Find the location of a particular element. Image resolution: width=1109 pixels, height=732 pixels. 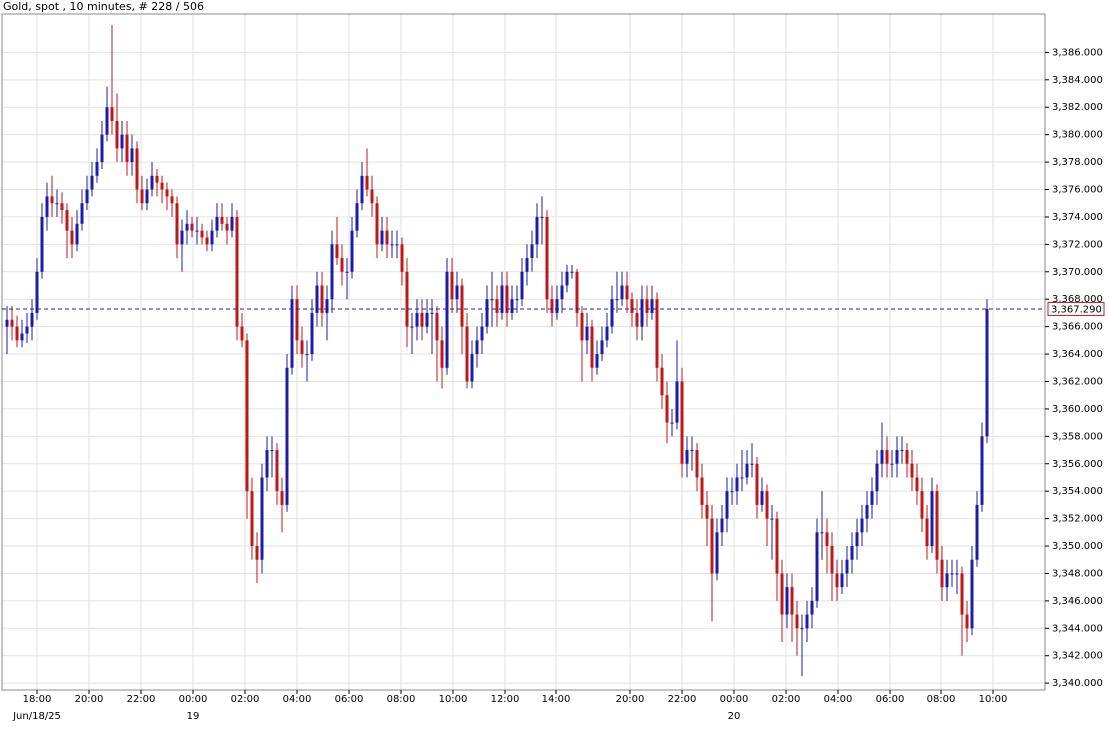

x-tick-label: 22:00 is located at coordinates (141, 699).